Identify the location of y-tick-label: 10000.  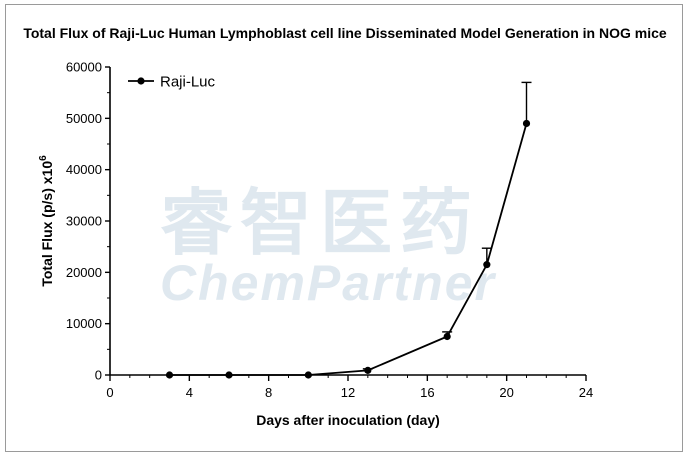
(84, 323).